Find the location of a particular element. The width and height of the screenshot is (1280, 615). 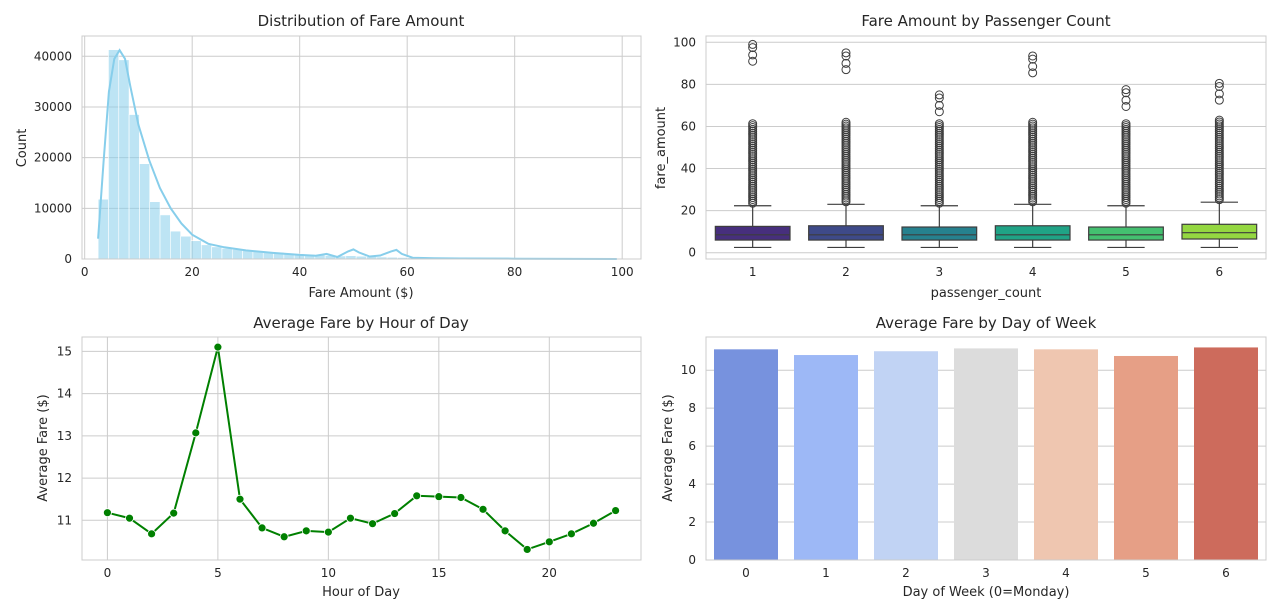

series-line is located at coordinates (362, 448).